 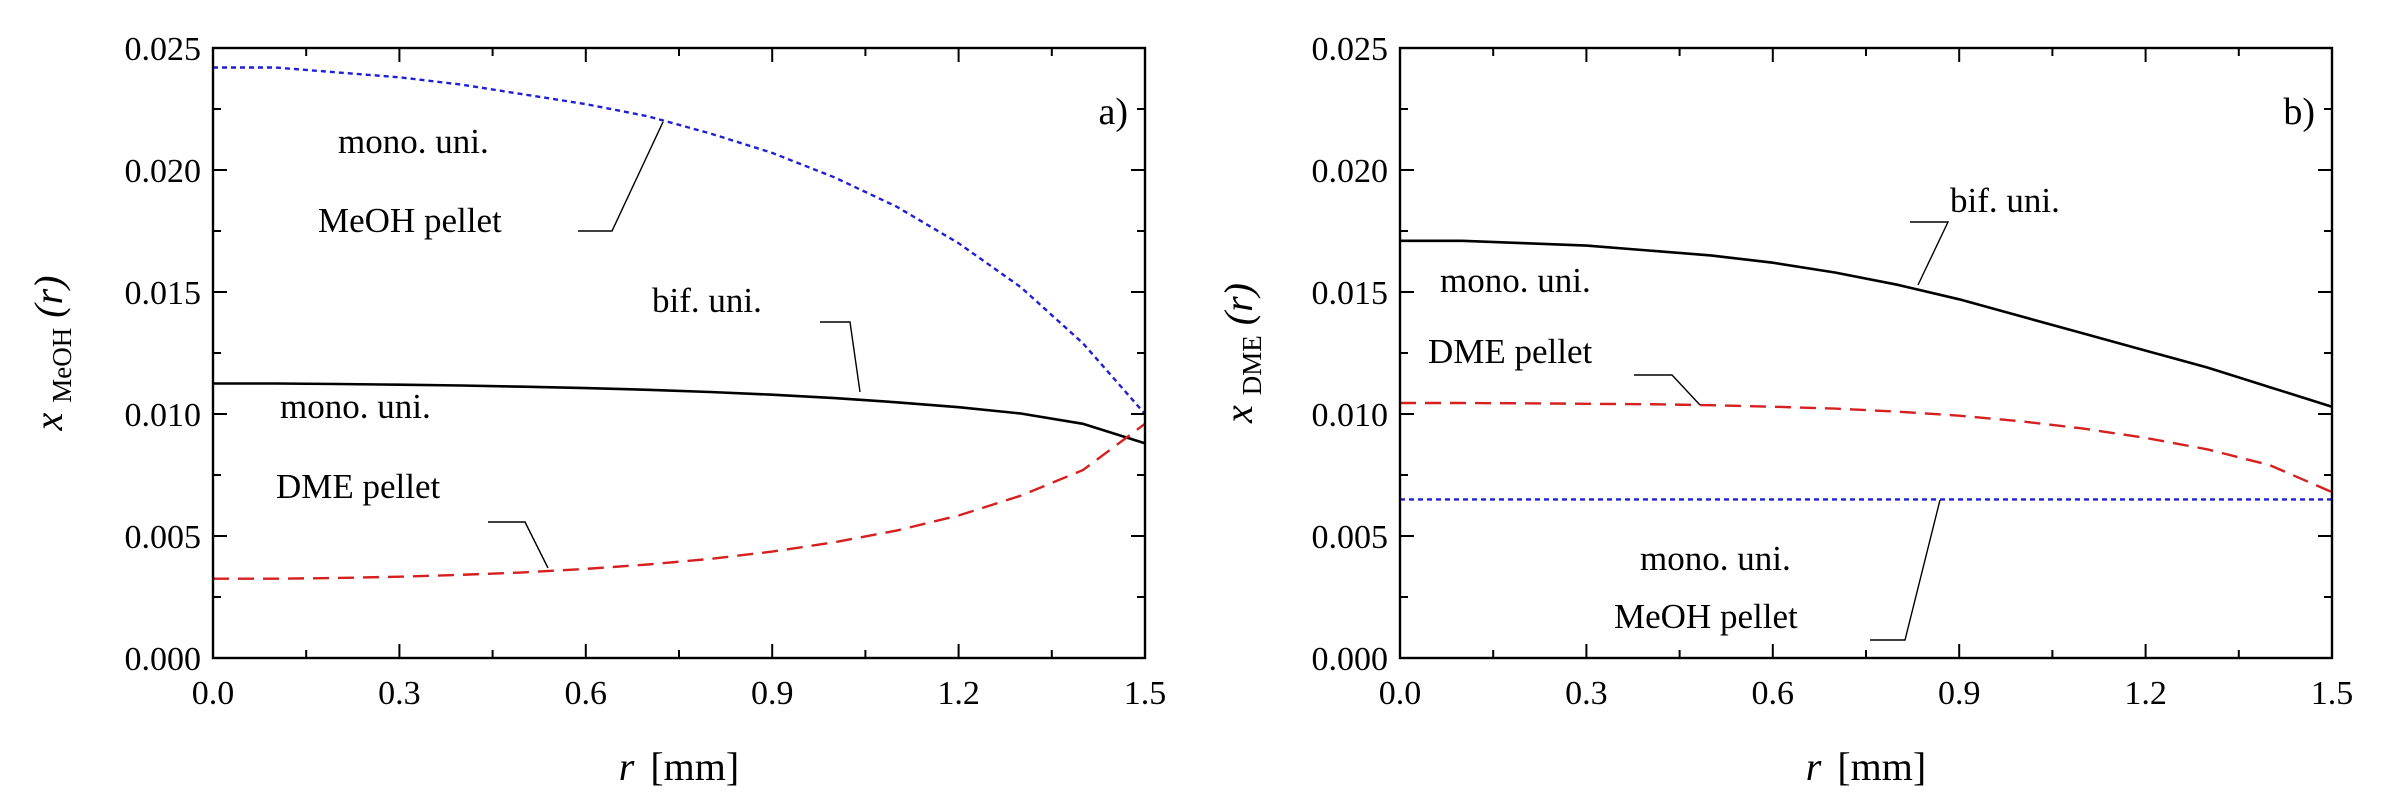 I want to click on series-layer, so click(x=1866, y=370).